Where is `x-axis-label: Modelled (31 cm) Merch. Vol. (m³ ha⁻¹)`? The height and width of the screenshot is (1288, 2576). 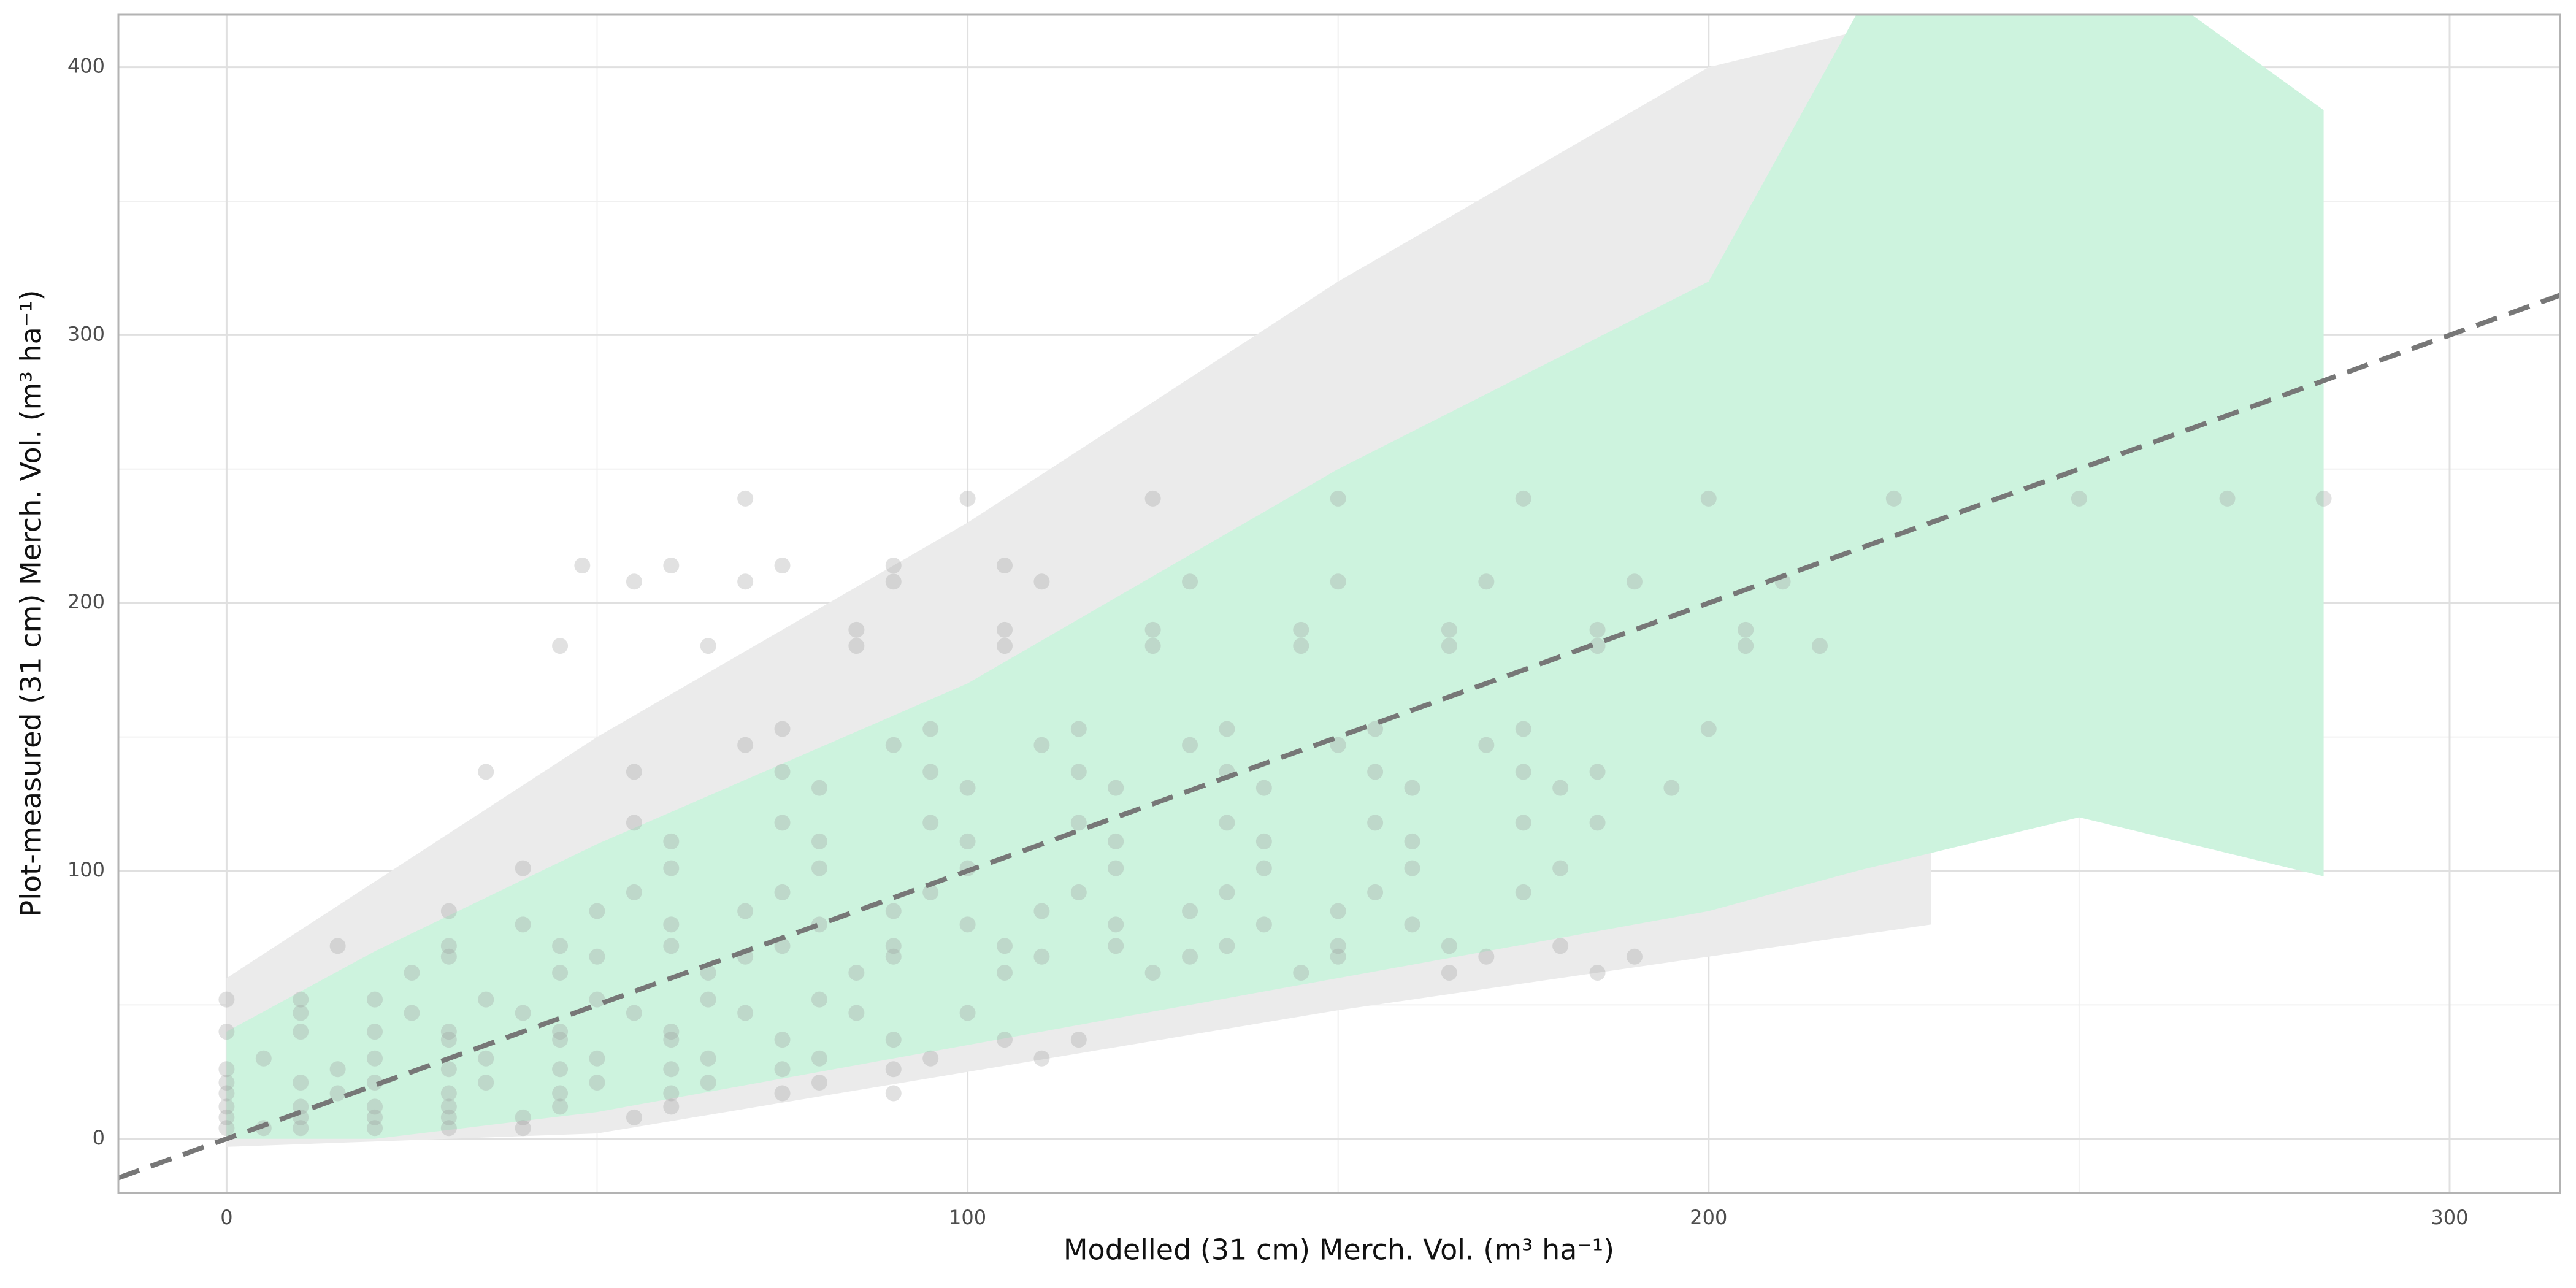 x-axis-label: Modelled (31 cm) Merch. Vol. (m³ ha⁻¹) is located at coordinates (1339, 1250).